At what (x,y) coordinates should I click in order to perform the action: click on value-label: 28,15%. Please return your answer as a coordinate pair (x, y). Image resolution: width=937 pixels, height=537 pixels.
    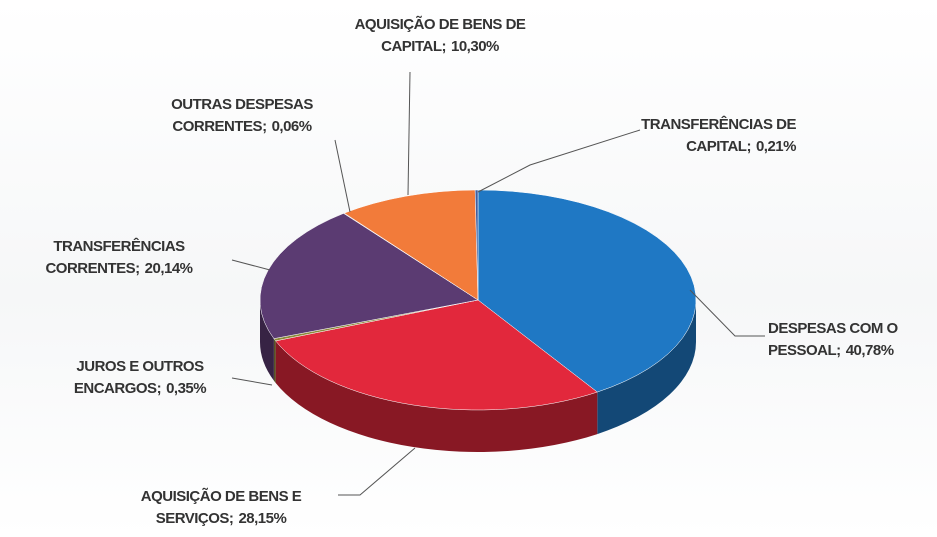
    Looking at the image, I should click on (262, 518).